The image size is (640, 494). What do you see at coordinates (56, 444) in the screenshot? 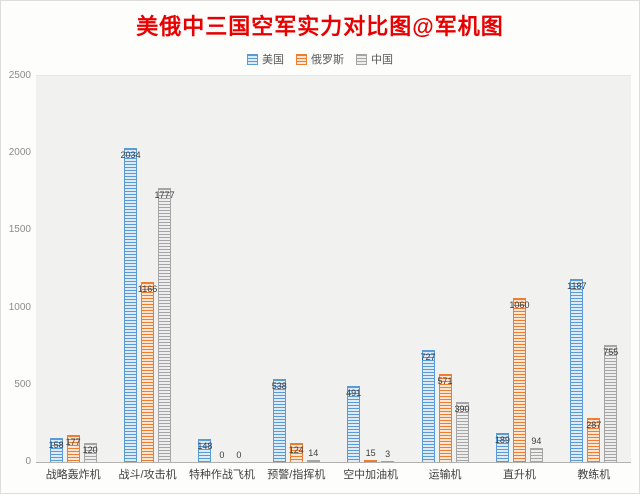
I see `data-label: 158` at bounding box center [56, 444].